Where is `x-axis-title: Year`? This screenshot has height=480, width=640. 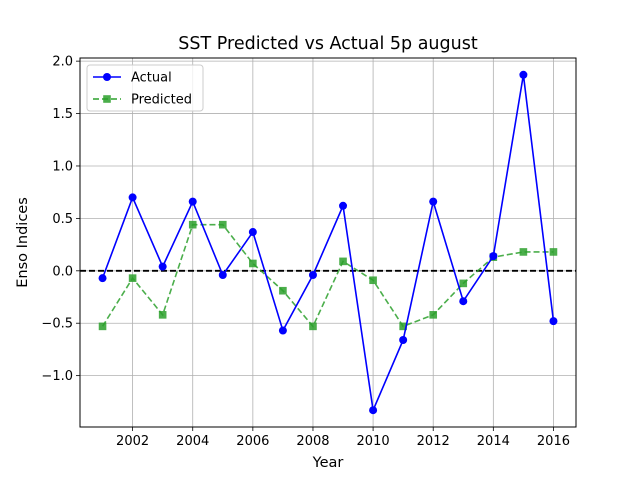
x-axis-title: Year is located at coordinates (328, 463).